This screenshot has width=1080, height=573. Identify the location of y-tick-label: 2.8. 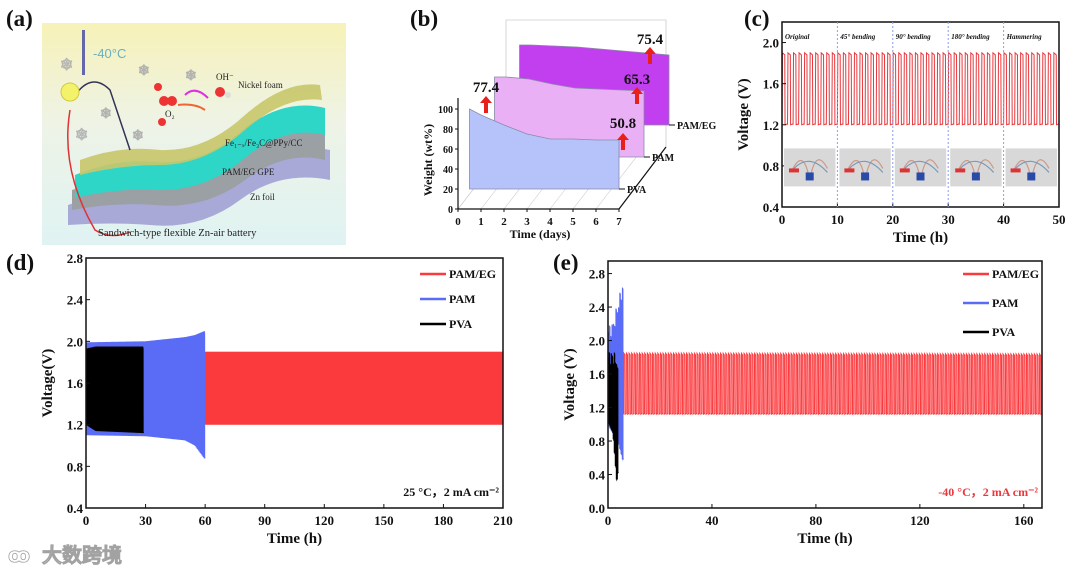
(75, 258).